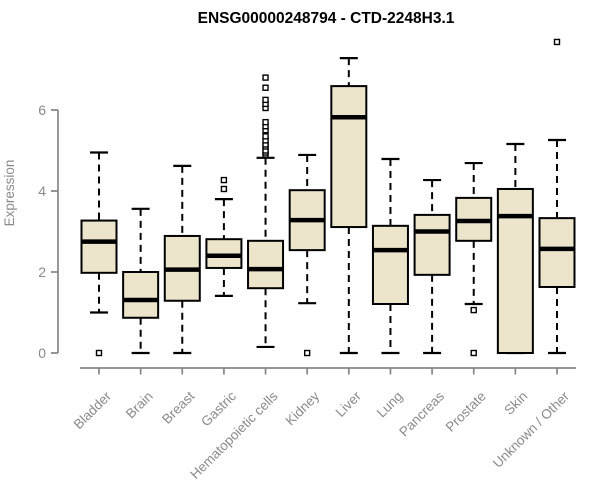  What do you see at coordinates (326, 18) in the screenshot?
I see `chart-title: ENSG00000248794 - CTD-2248H3.1` at bounding box center [326, 18].